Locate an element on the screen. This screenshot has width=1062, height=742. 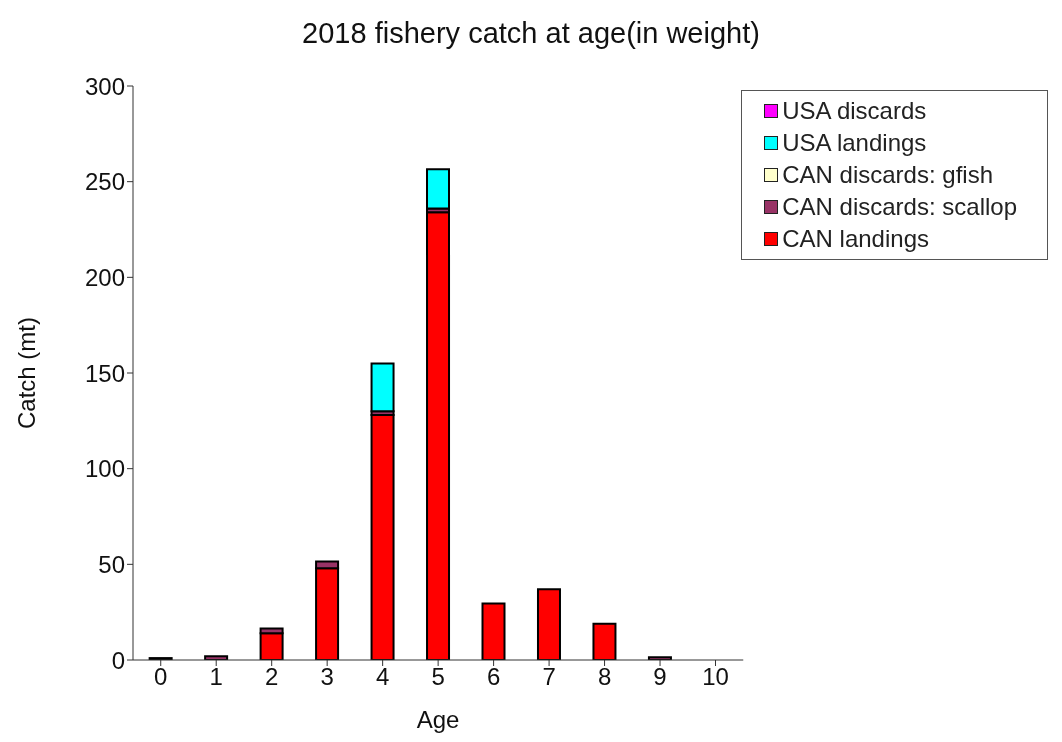
x-tick-label: 7 is located at coordinates (549, 677).